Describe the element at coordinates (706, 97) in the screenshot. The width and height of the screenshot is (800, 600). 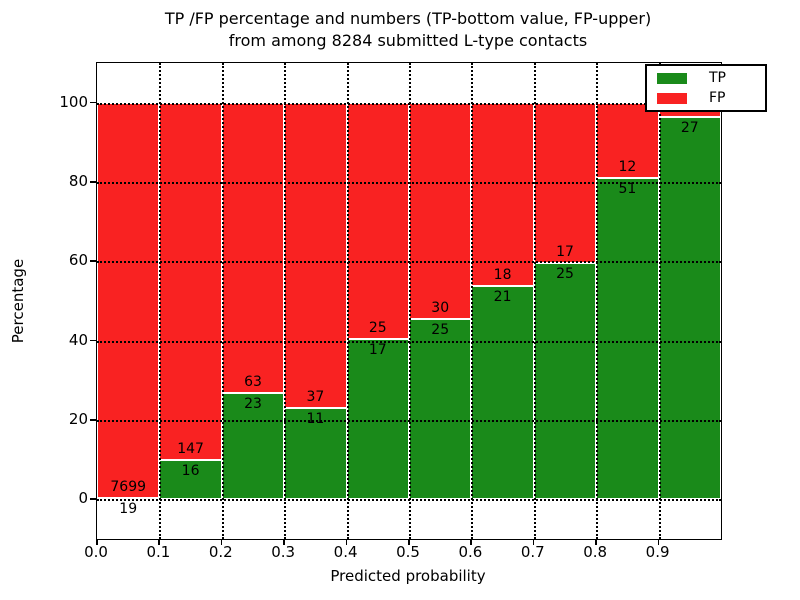
I see `legend-entry-fp: FP` at that location.